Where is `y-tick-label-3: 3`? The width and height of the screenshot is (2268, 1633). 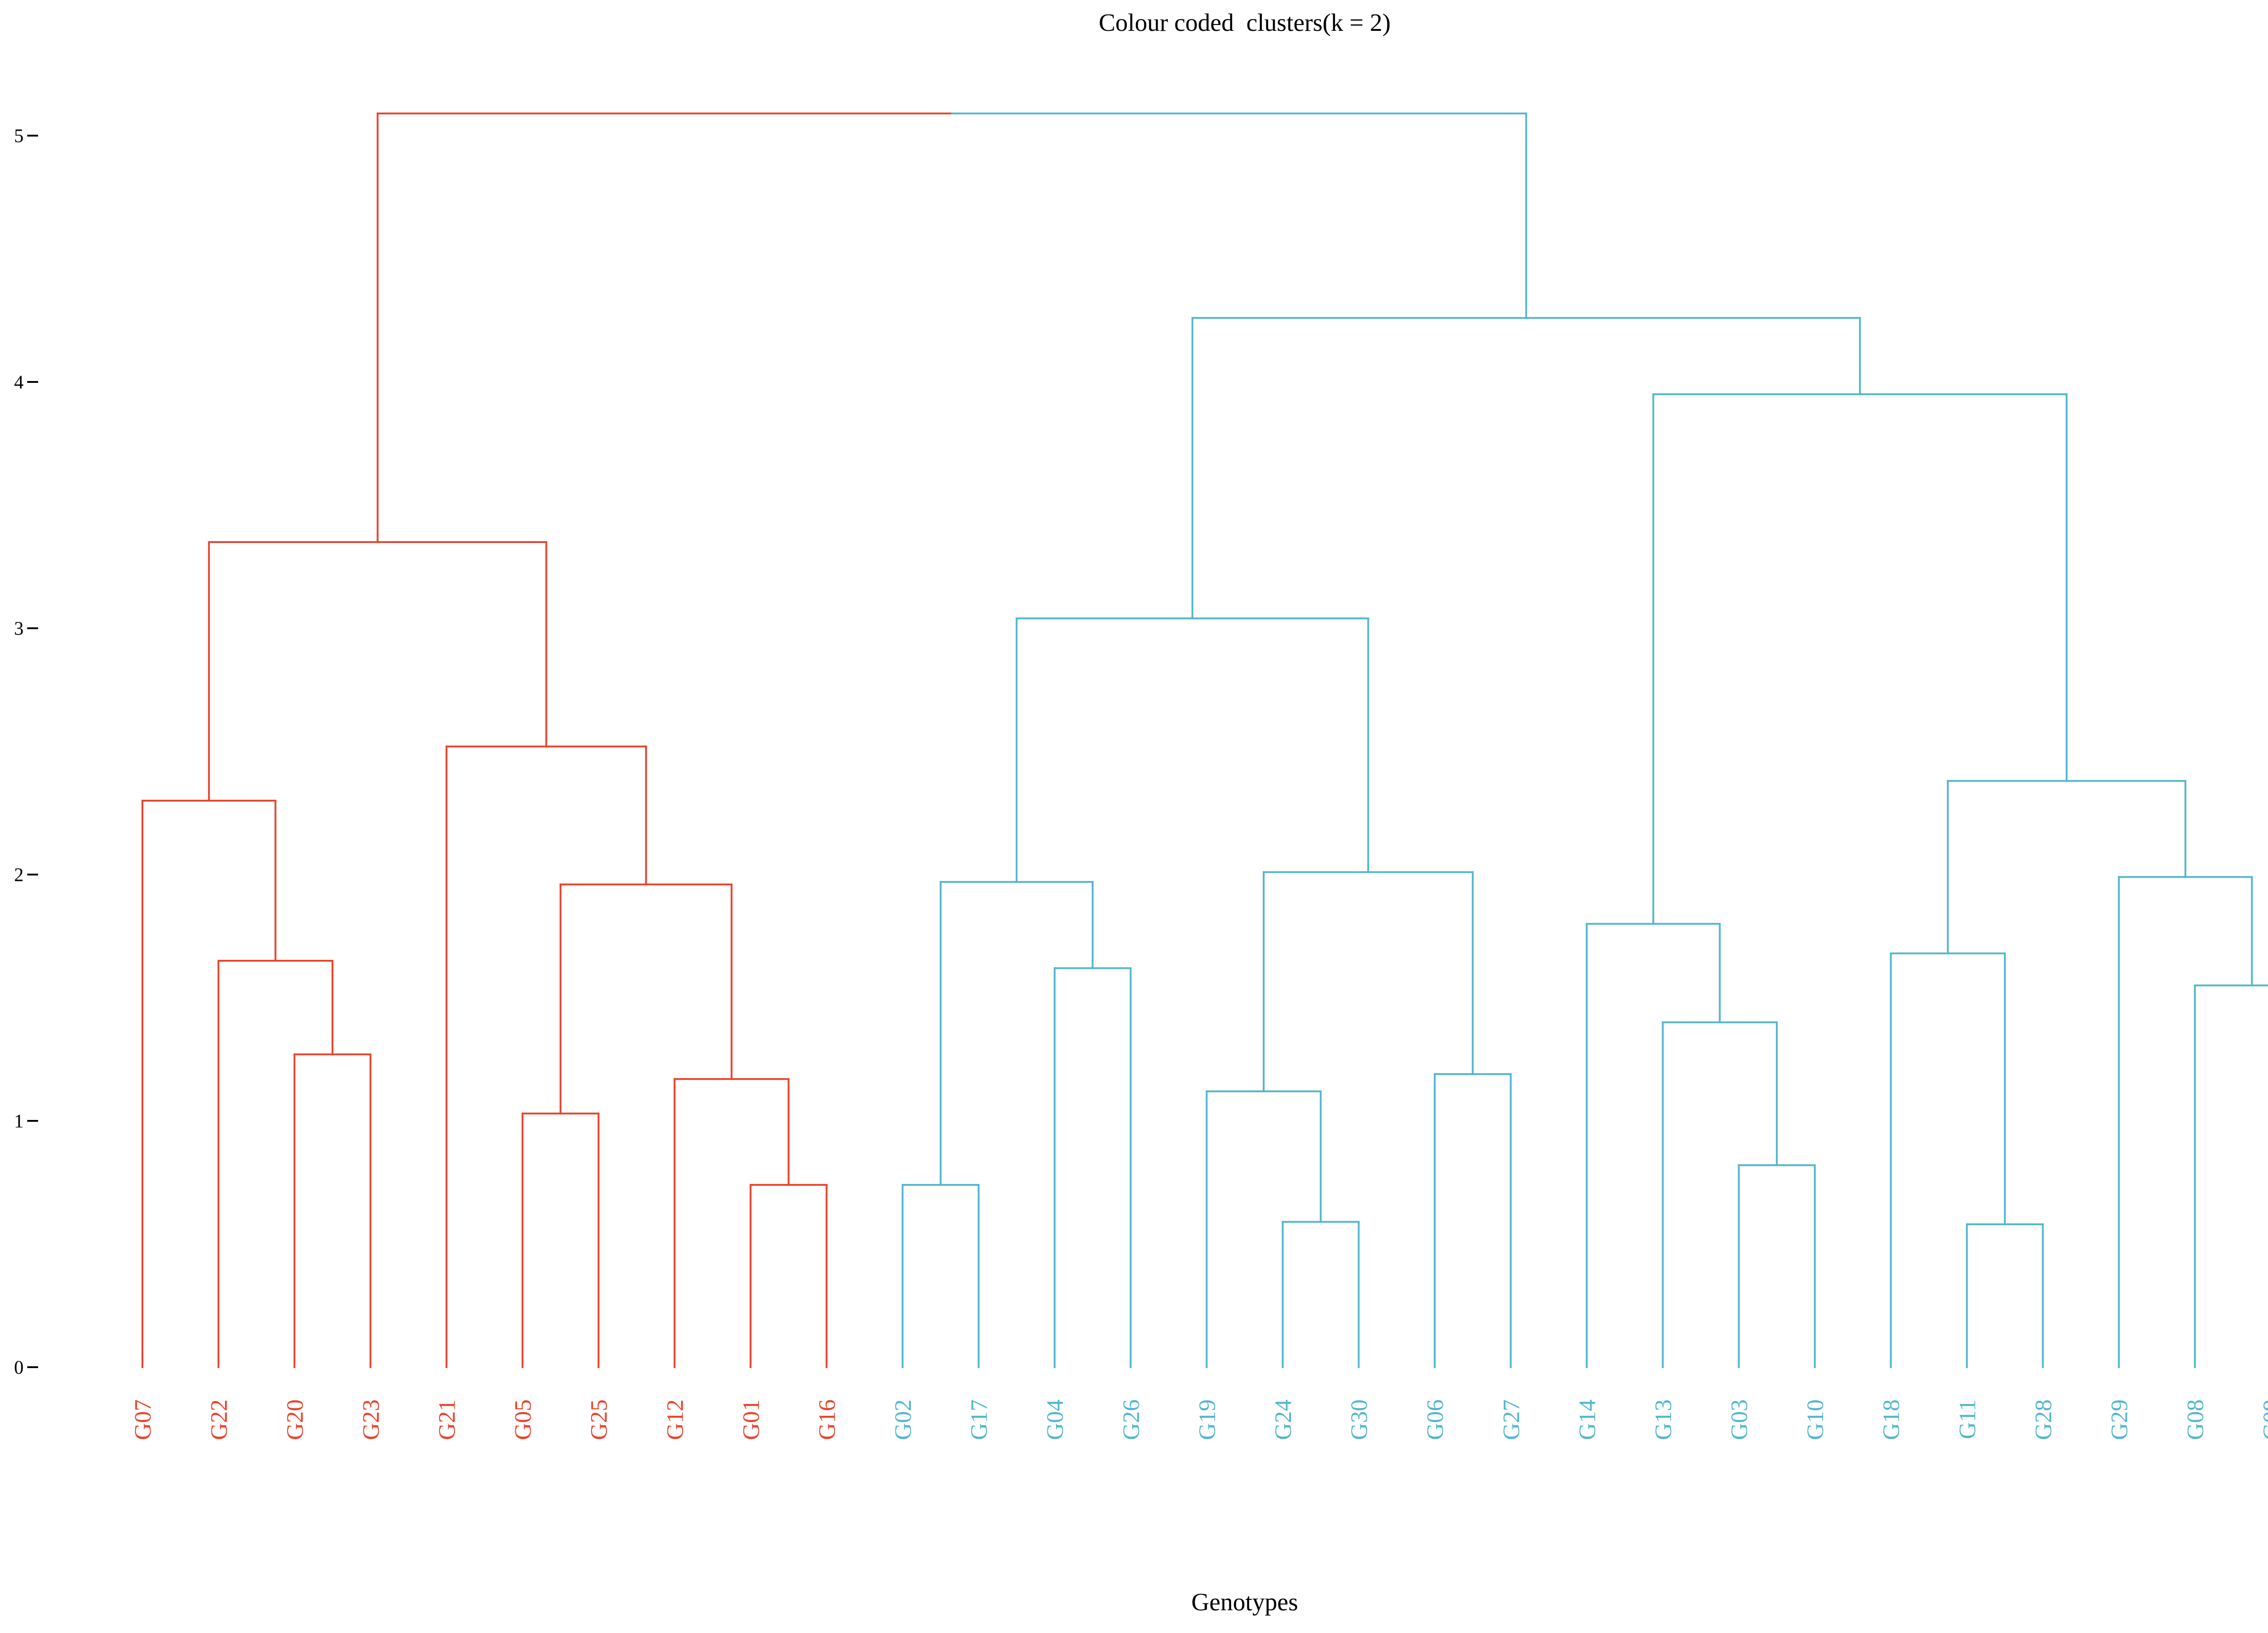
y-tick-label-3: 3 is located at coordinates (19, 628).